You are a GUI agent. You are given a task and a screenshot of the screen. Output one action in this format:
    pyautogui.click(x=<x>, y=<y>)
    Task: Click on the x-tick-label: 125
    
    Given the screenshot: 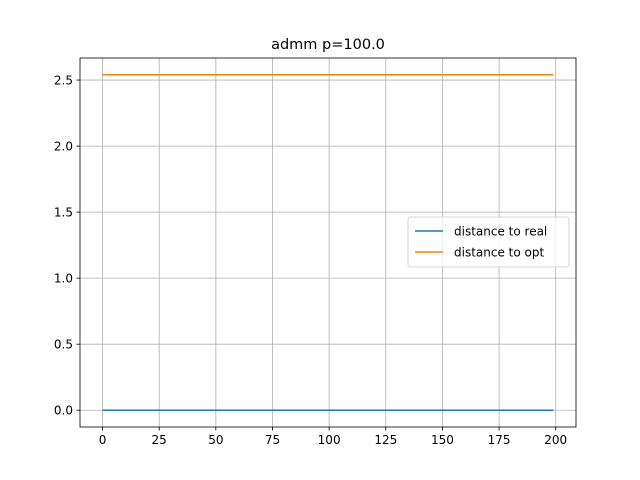 What is the action you would take?
    pyautogui.click(x=385, y=440)
    